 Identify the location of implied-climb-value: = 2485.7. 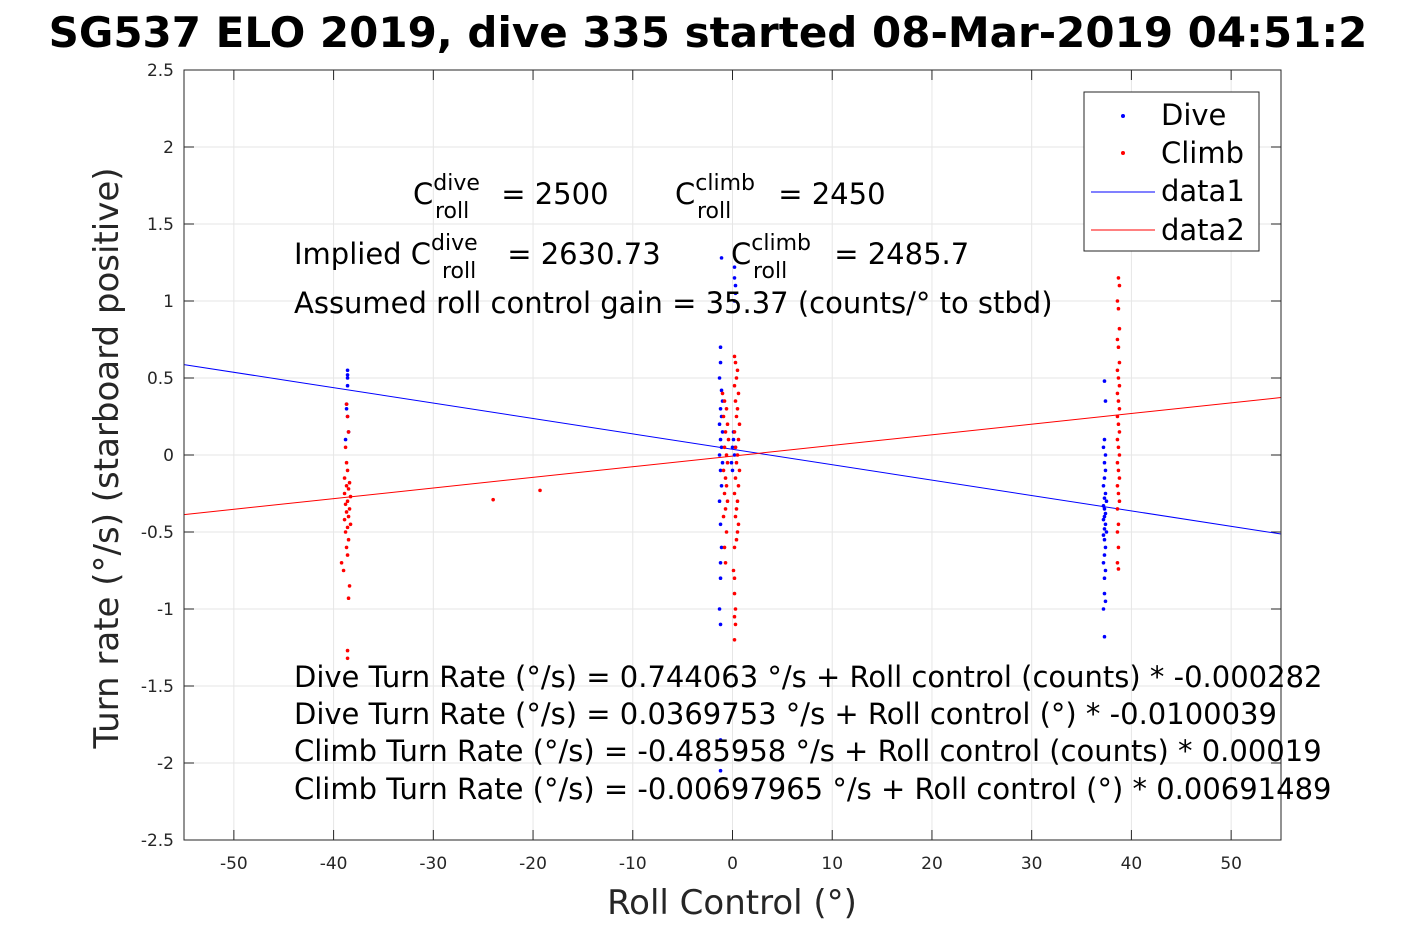
(897, 254).